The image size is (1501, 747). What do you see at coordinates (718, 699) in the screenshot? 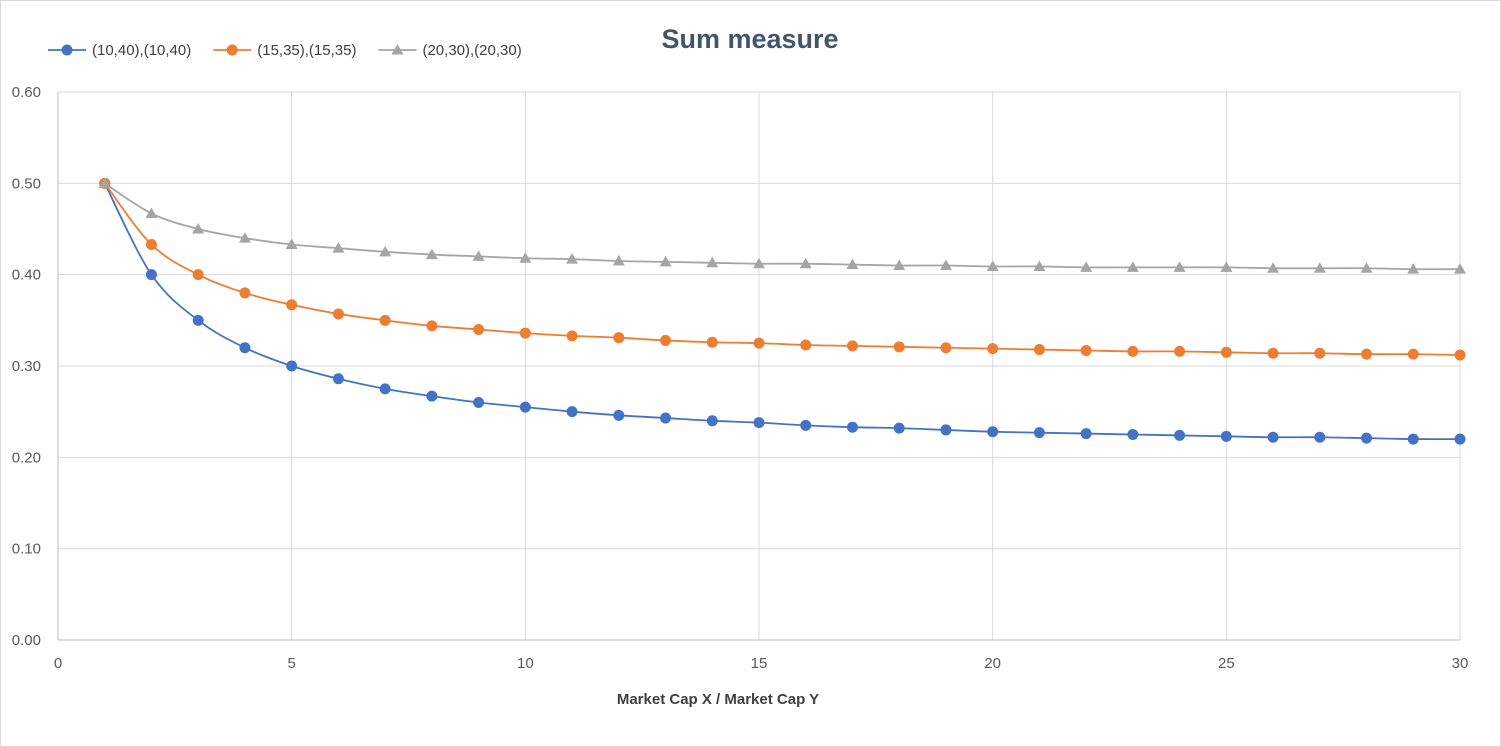
I see `x-axis-title: Market Cap X / Market Cap Y` at bounding box center [718, 699].